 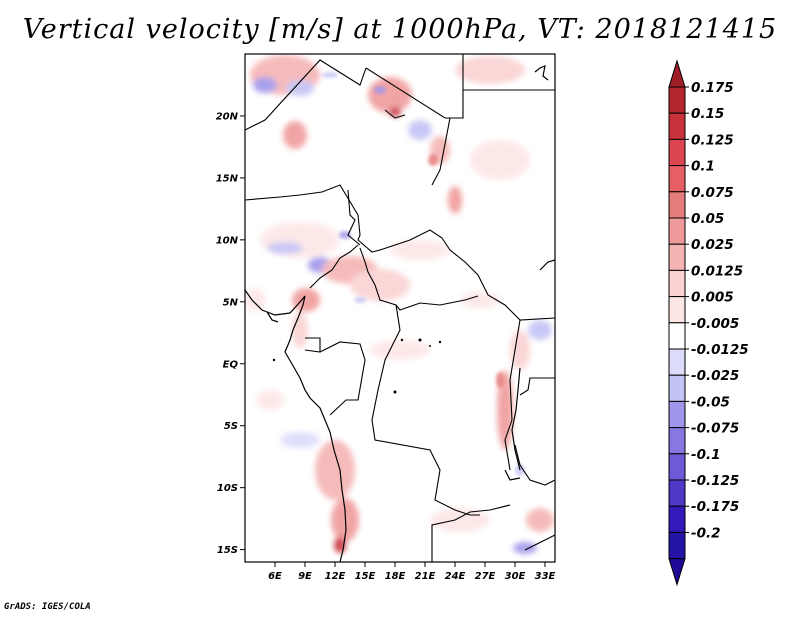 I want to click on lat-tick-label: 15N, so click(x=227, y=178).